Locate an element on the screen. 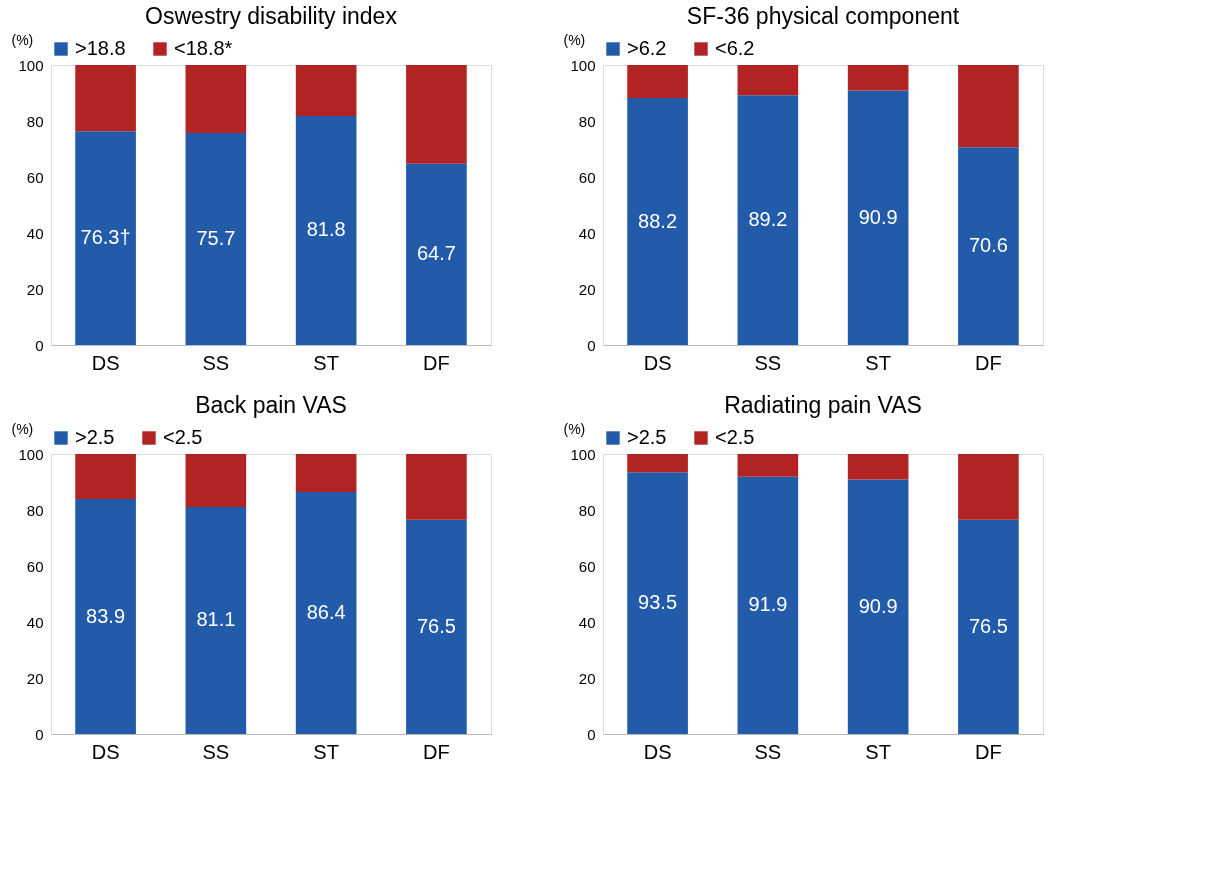 Image resolution: width=1210 pixels, height=892 pixels. data-label: 93.5 is located at coordinates (658, 602).